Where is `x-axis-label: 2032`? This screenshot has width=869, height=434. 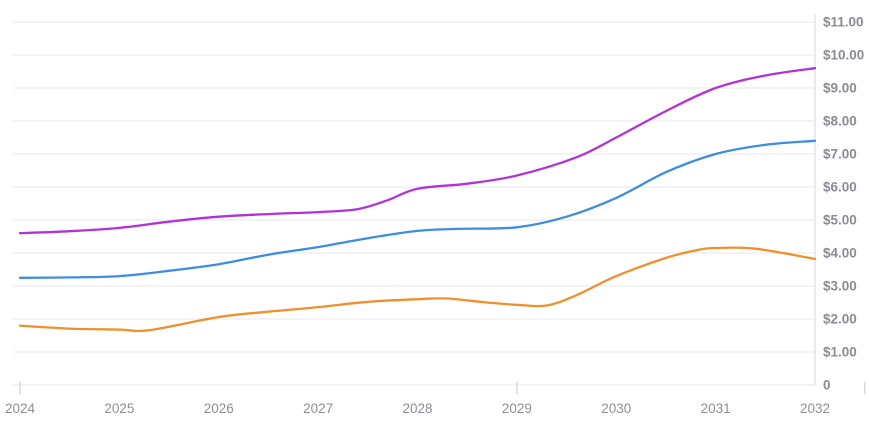 x-axis-label: 2032 is located at coordinates (815, 408).